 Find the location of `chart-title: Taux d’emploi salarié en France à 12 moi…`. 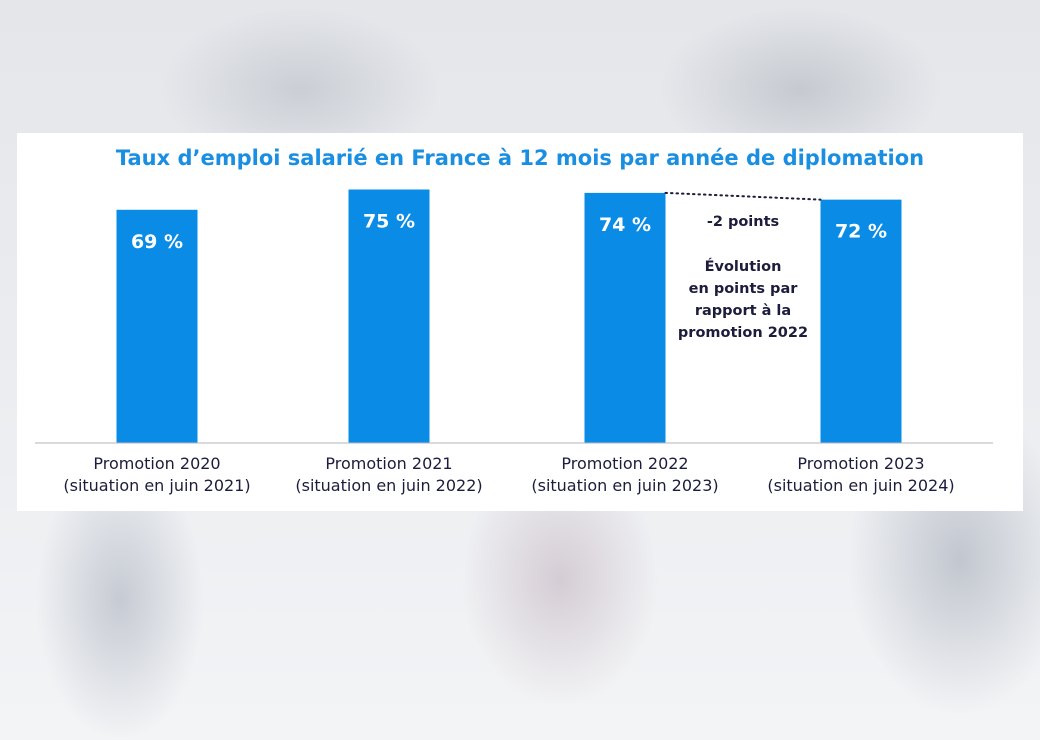

chart-title: Taux d’emploi salarié en France à 12 moi… is located at coordinates (520, 158).